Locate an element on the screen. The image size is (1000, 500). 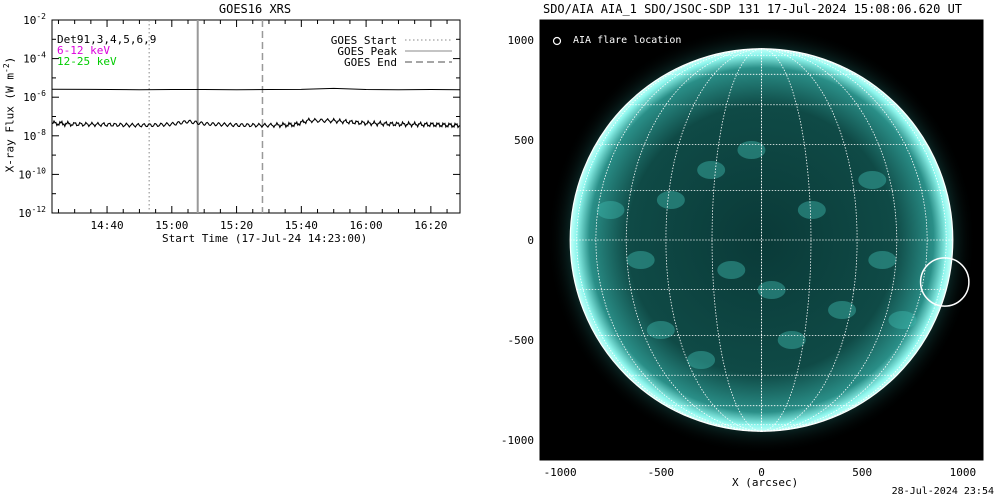
aia-x-tick-label: -500 is located at coordinates (661, 472).